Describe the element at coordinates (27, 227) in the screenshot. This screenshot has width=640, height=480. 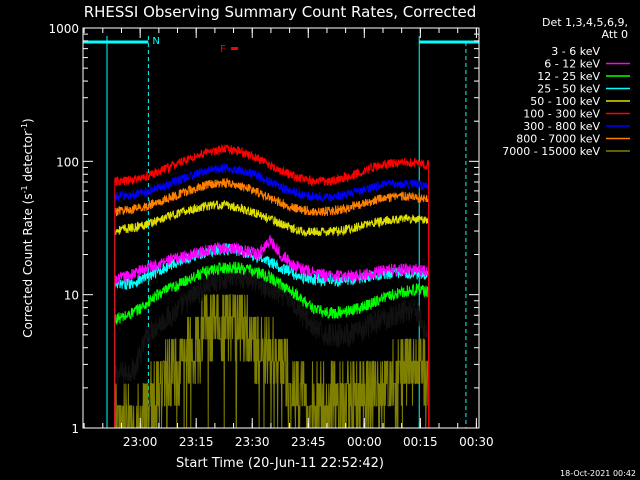
I see `y-axis-label: Corrected Count Rate (s-1 detector-1)` at that location.